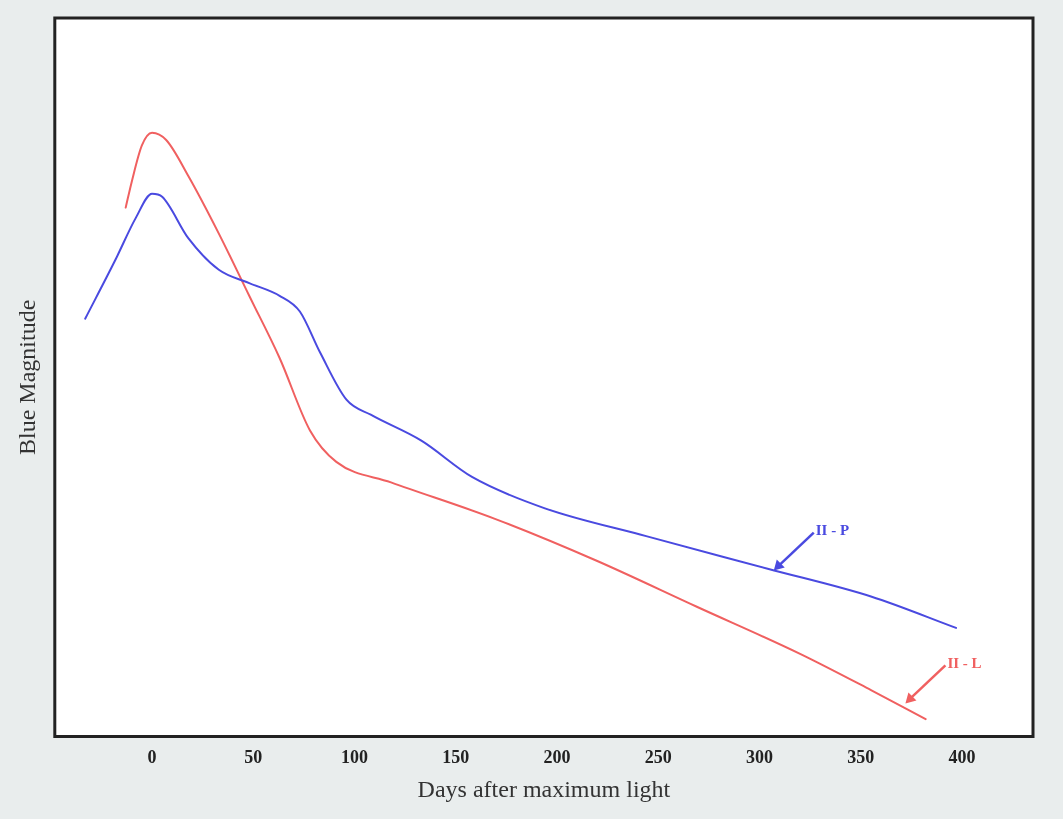 Image resolution: width=1063 pixels, height=819 pixels. I want to click on x-tick-label: 350, so click(861, 757).